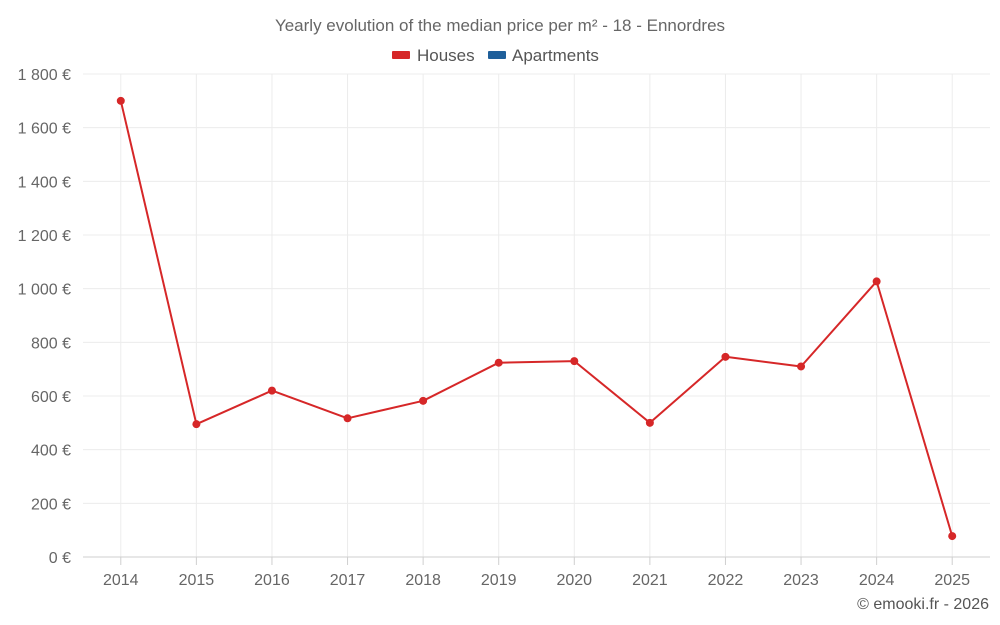 Image resolution: width=1000 pixels, height=625 pixels. I want to click on data-point-houses-2019, so click(498, 362).